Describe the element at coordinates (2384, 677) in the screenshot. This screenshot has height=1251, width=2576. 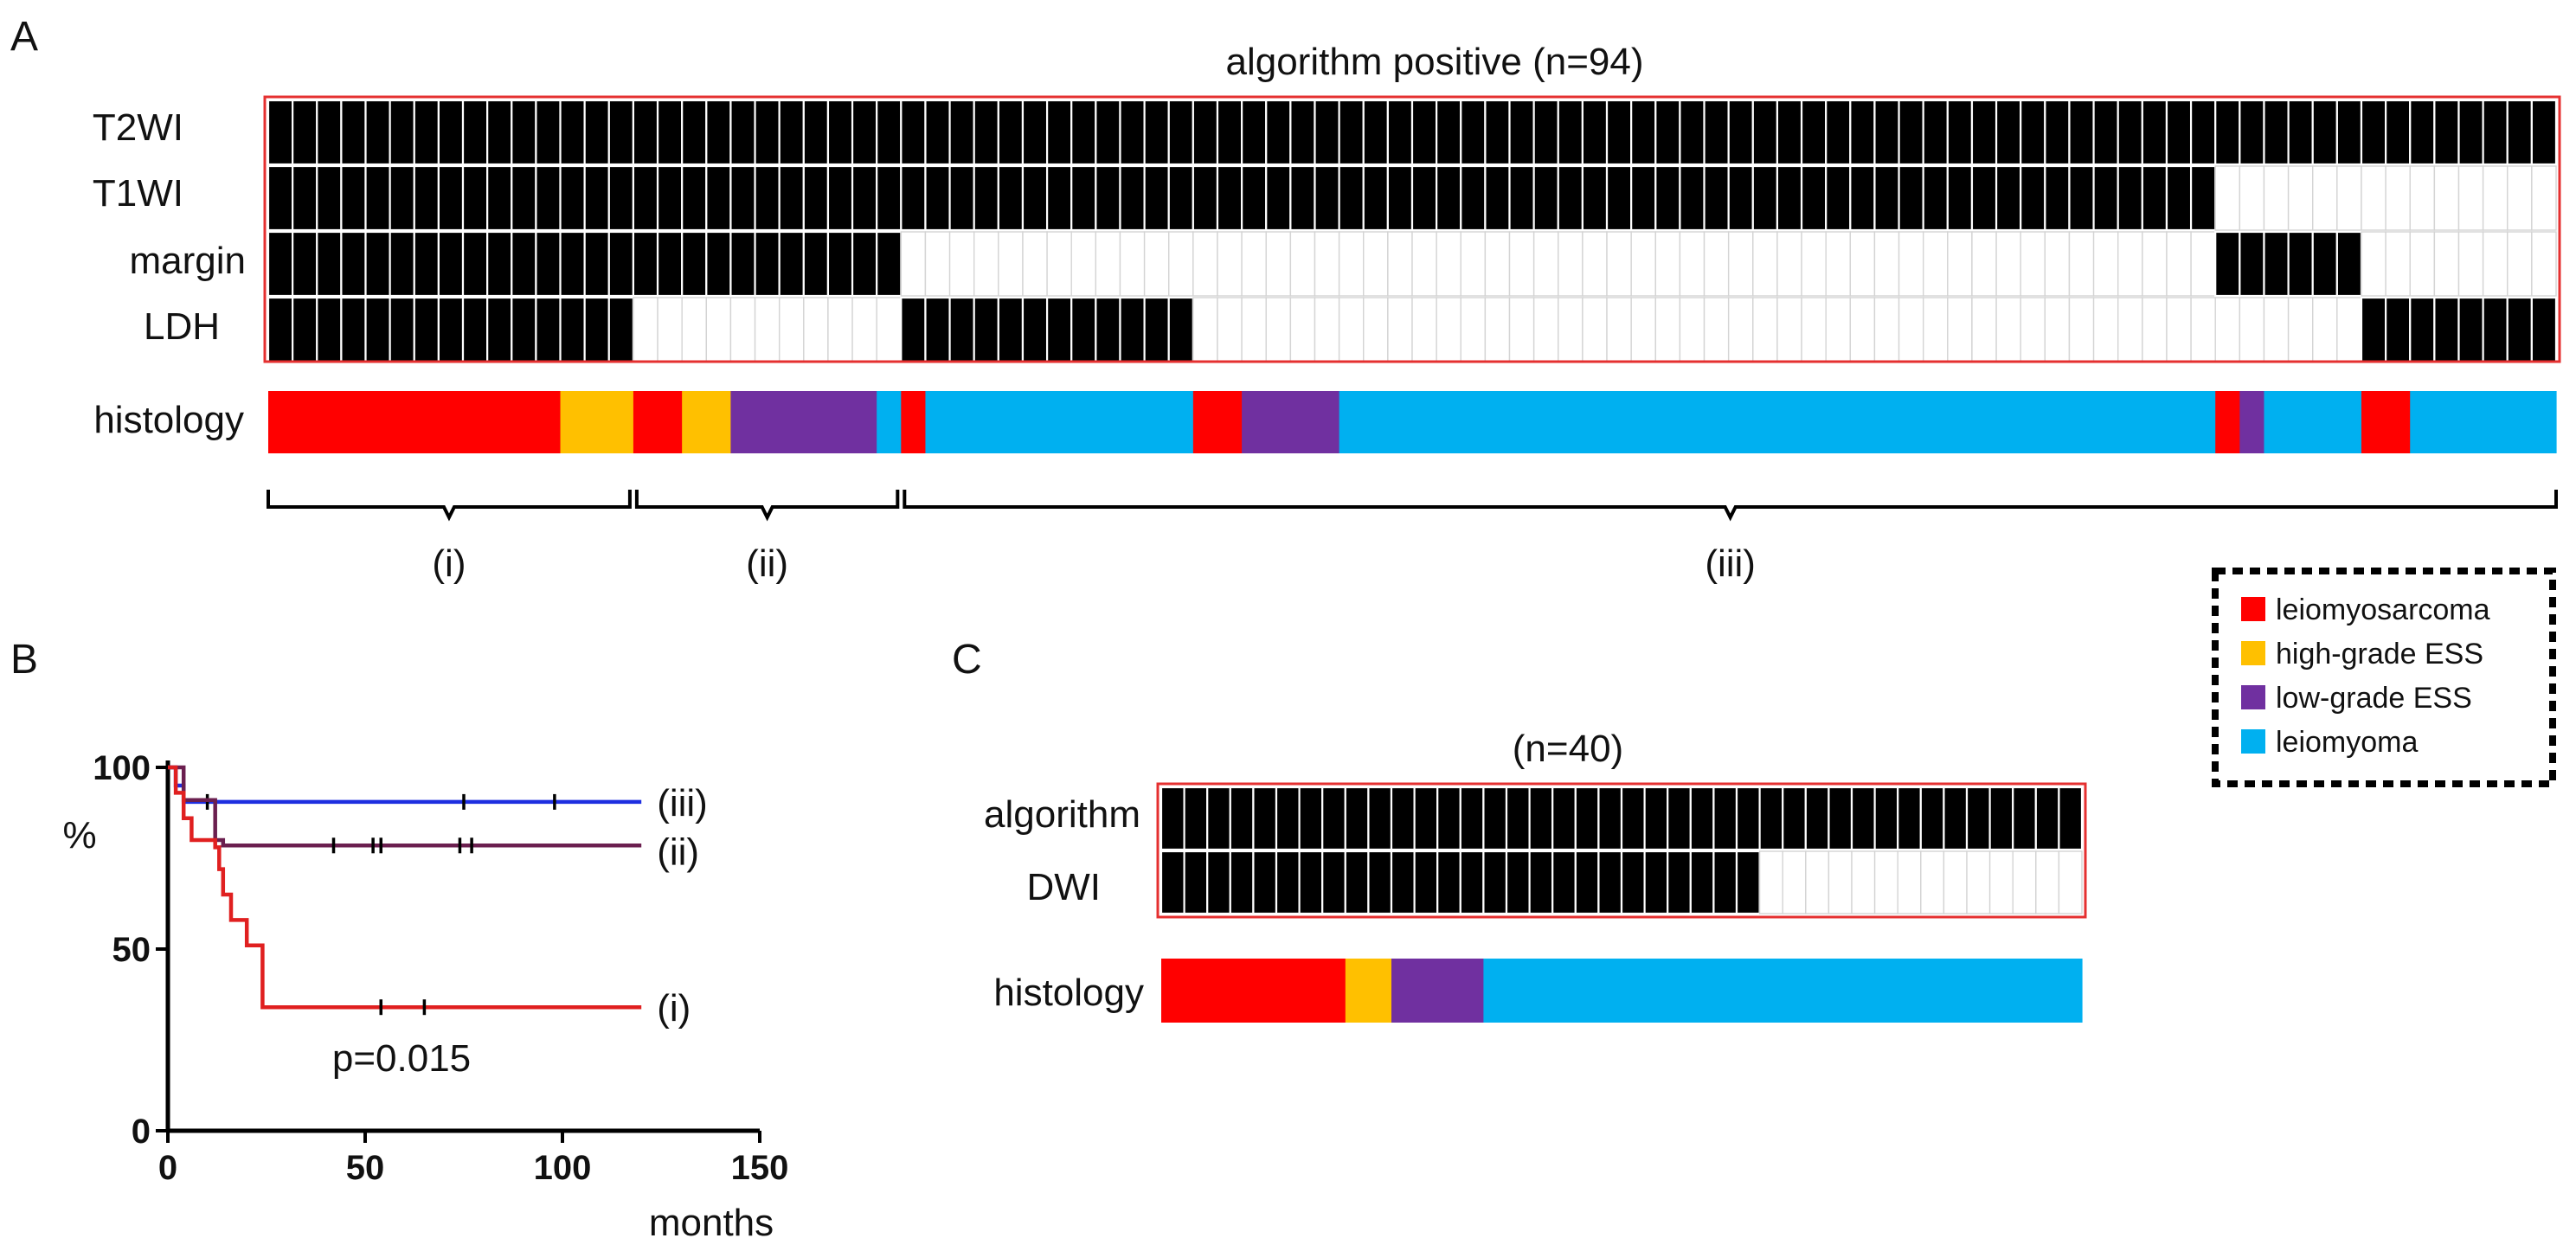
I see `legend-frame` at that location.